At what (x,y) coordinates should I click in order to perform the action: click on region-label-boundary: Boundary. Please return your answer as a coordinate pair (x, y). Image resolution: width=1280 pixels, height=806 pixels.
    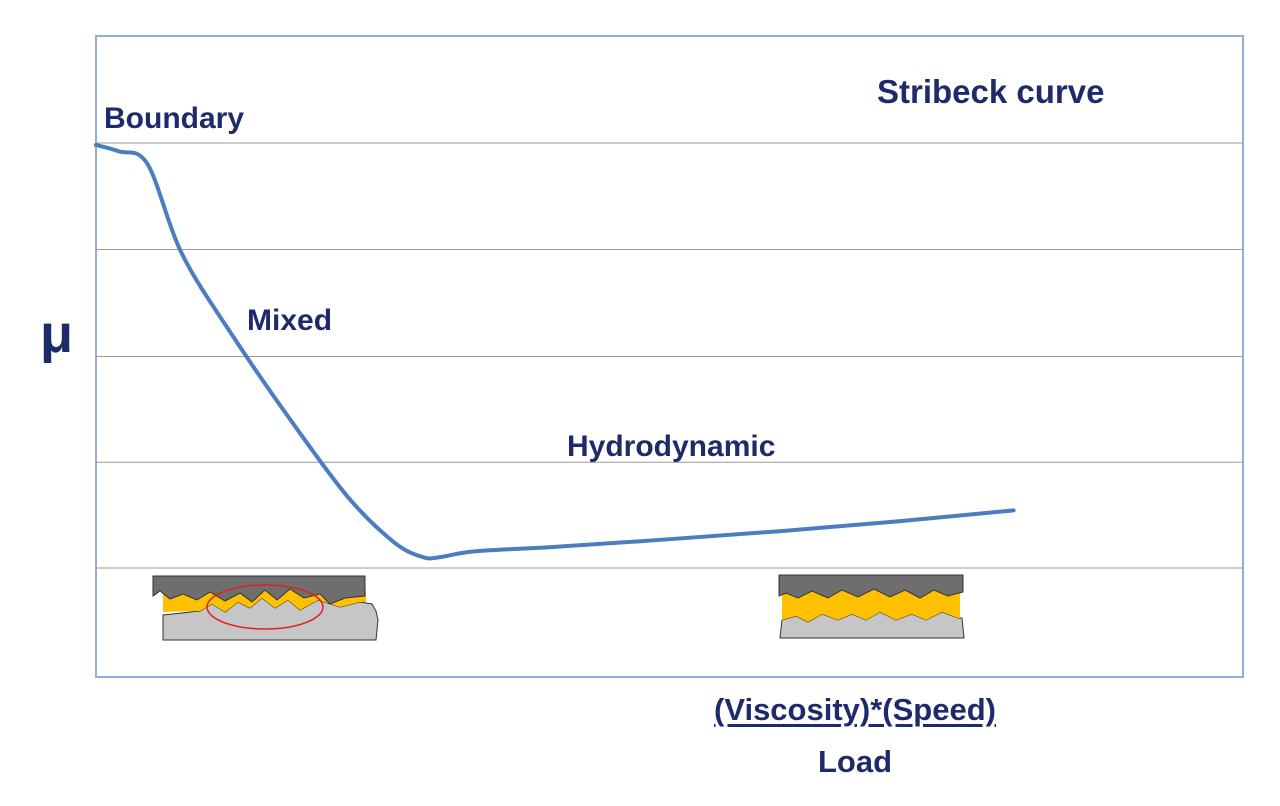
    Looking at the image, I should click on (174, 118).